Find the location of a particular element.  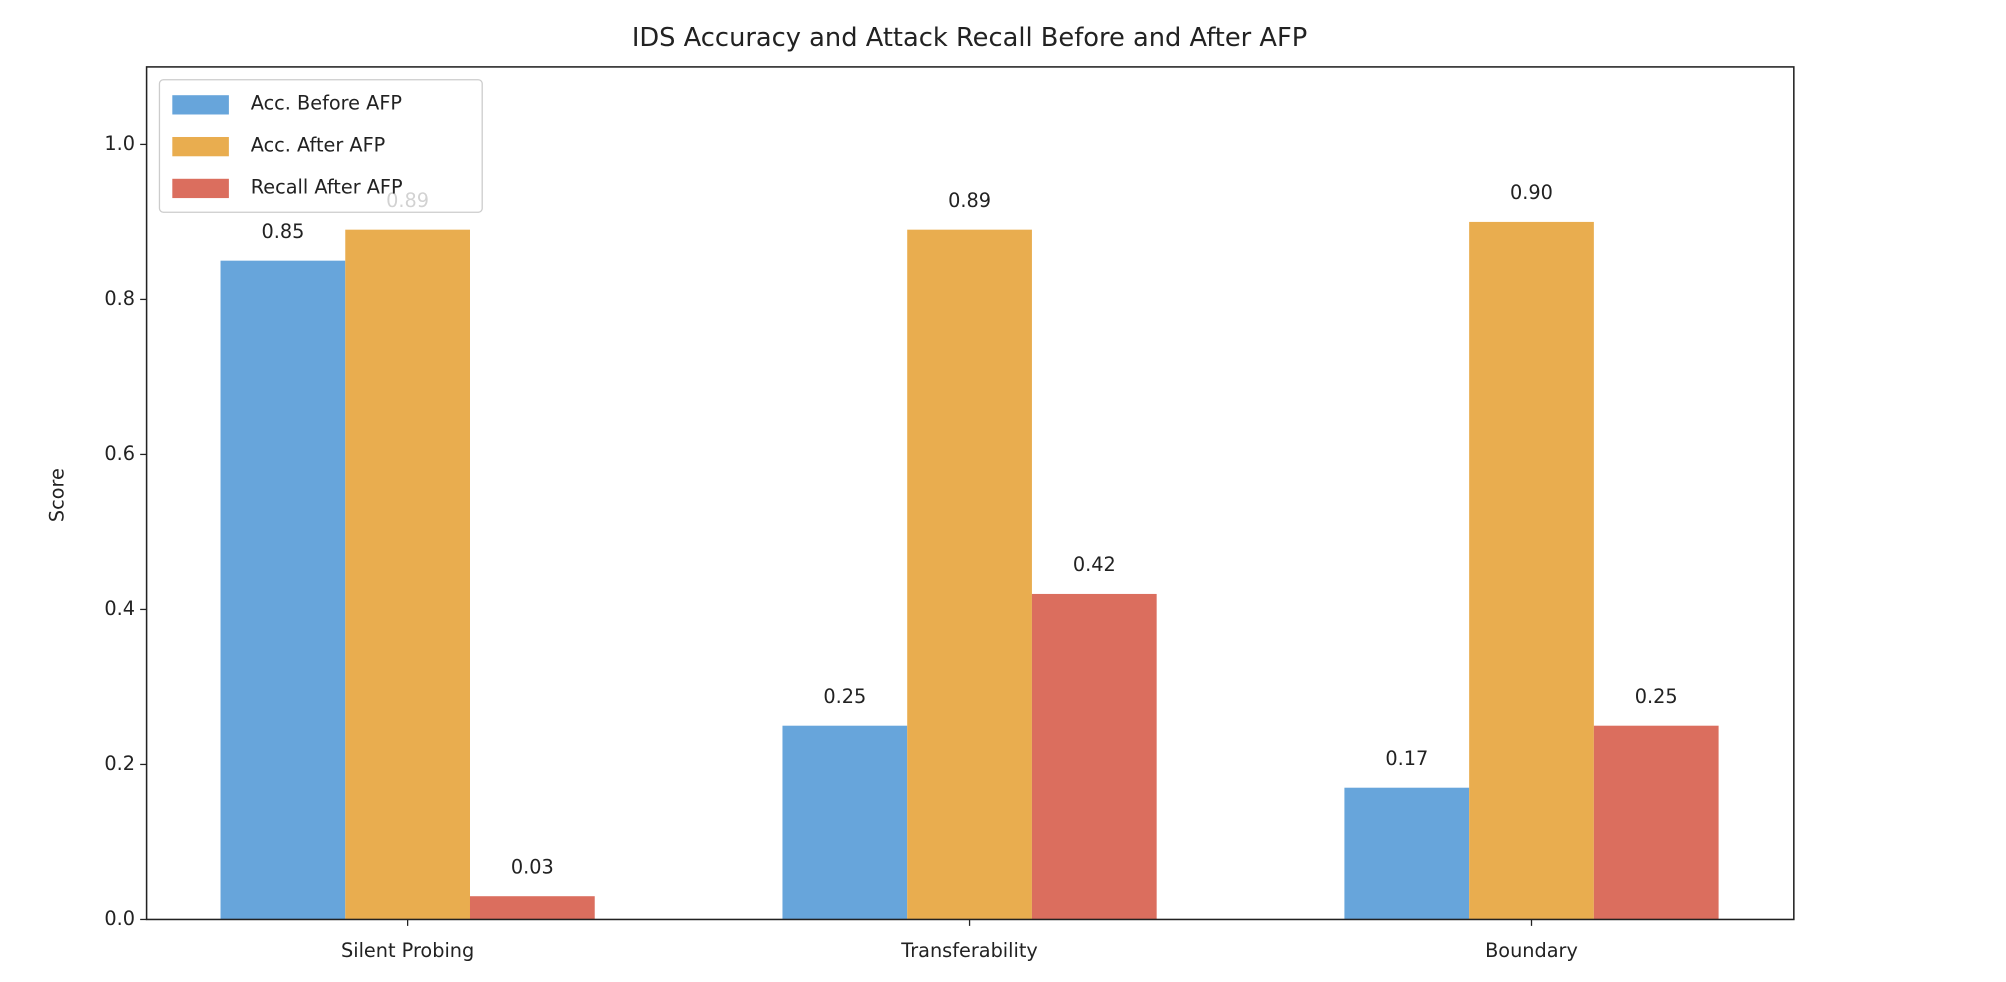

y-tick-label: 0.6 is located at coordinates (119, 453).